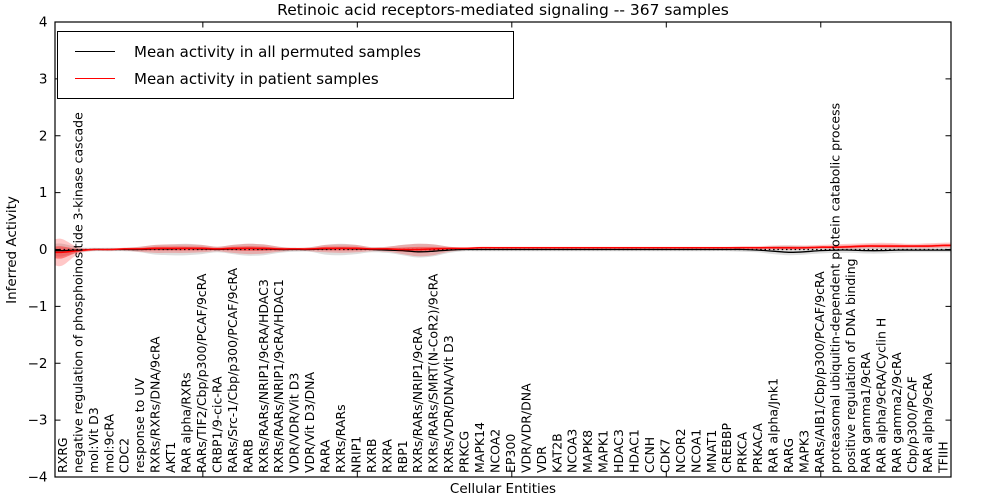 The width and height of the screenshot is (1000, 500). What do you see at coordinates (711, 451) in the screenshot?
I see `x-category-label: MNAT1` at bounding box center [711, 451].